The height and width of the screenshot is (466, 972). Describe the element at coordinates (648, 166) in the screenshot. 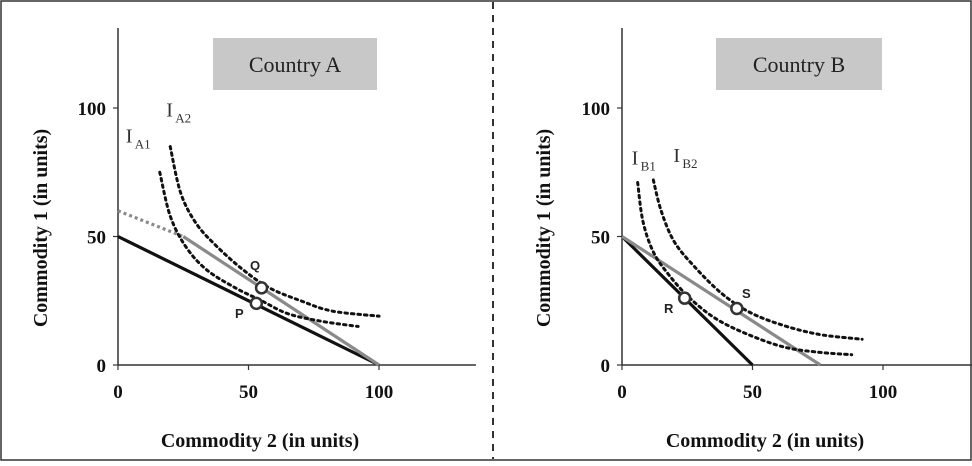

I see `indifference-curve-subscript: B1` at that location.